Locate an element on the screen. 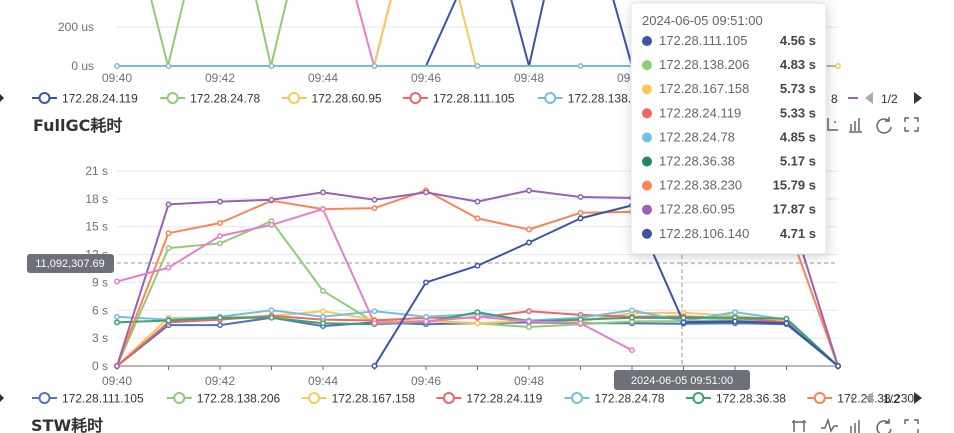 The height and width of the screenshot is (433, 954). zoom-icon is located at coordinates (799, 426).